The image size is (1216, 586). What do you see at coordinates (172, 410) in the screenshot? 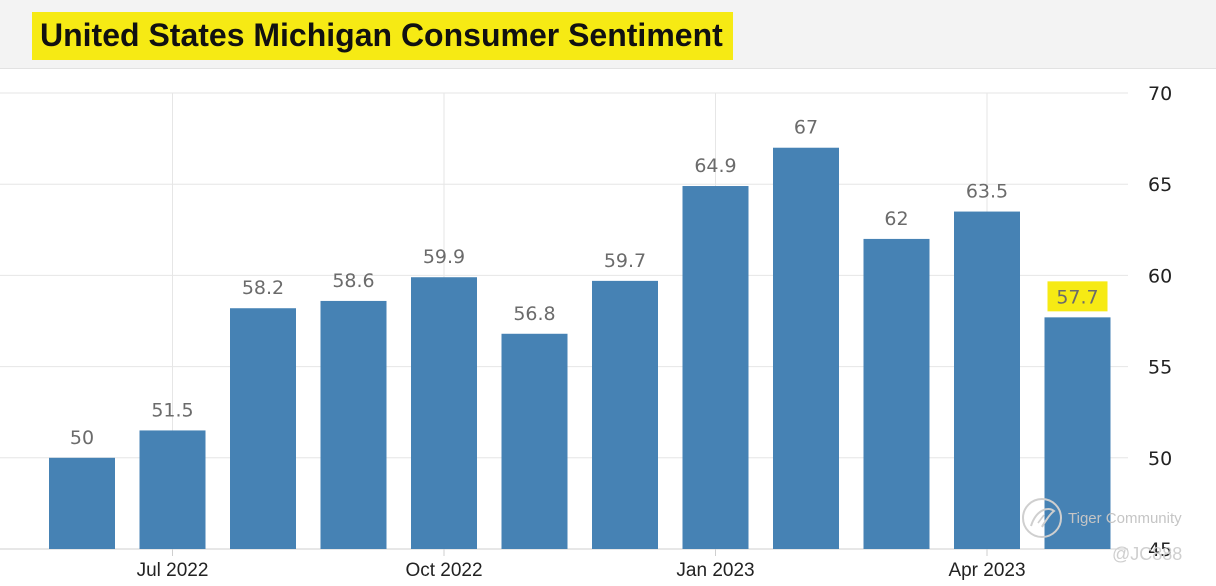
I see `bar-value-label: 51.5` at bounding box center [172, 410].